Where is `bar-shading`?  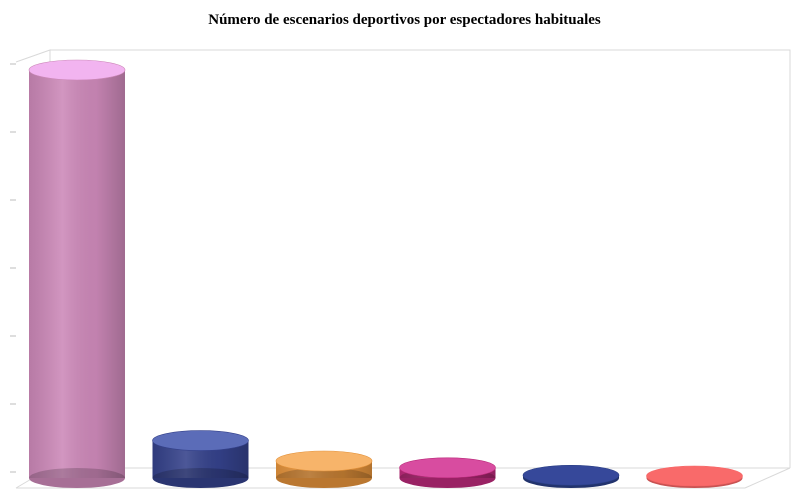
bar-shading is located at coordinates (77, 274).